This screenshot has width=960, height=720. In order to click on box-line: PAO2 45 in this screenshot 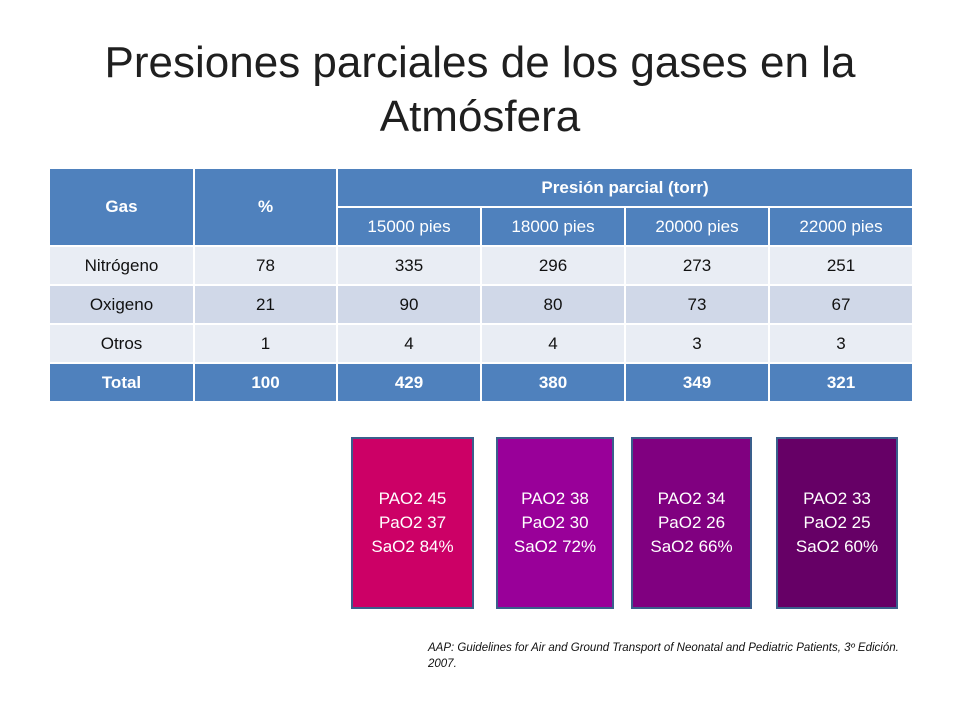, I will do `click(412, 498)`.